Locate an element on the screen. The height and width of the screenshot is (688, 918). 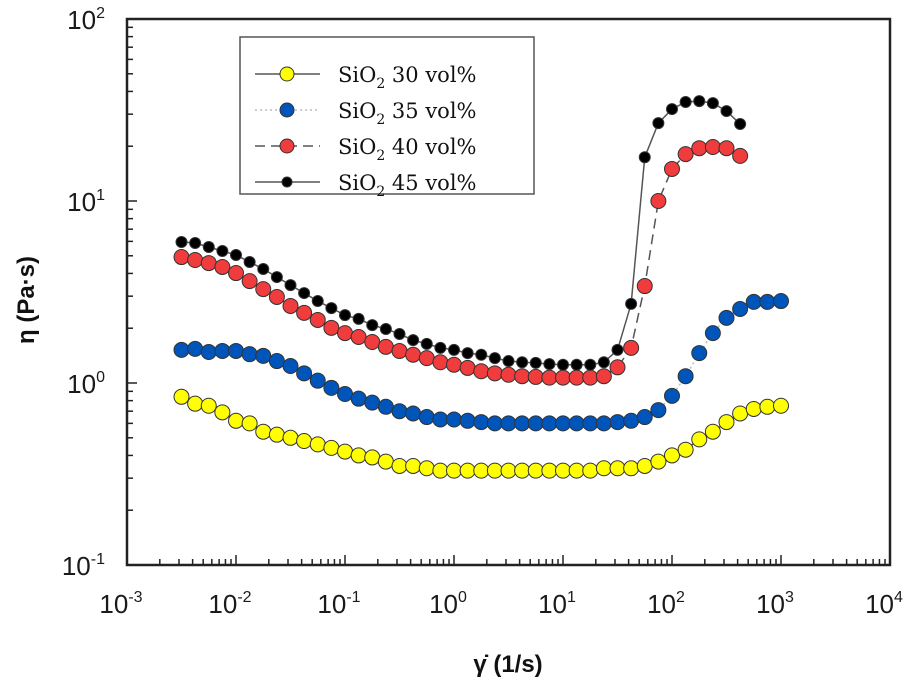
y-tick-label: 10¹ is located at coordinates (86, 202).